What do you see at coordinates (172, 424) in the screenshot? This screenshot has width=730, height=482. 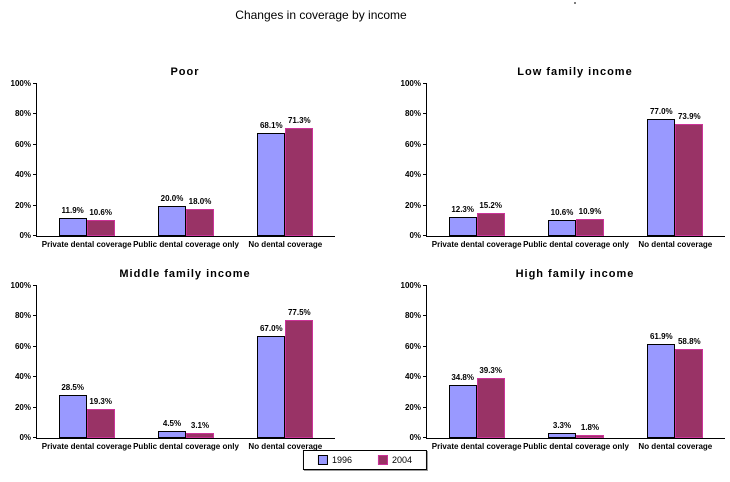 I see `bar-value-label: 4.5%` at bounding box center [172, 424].